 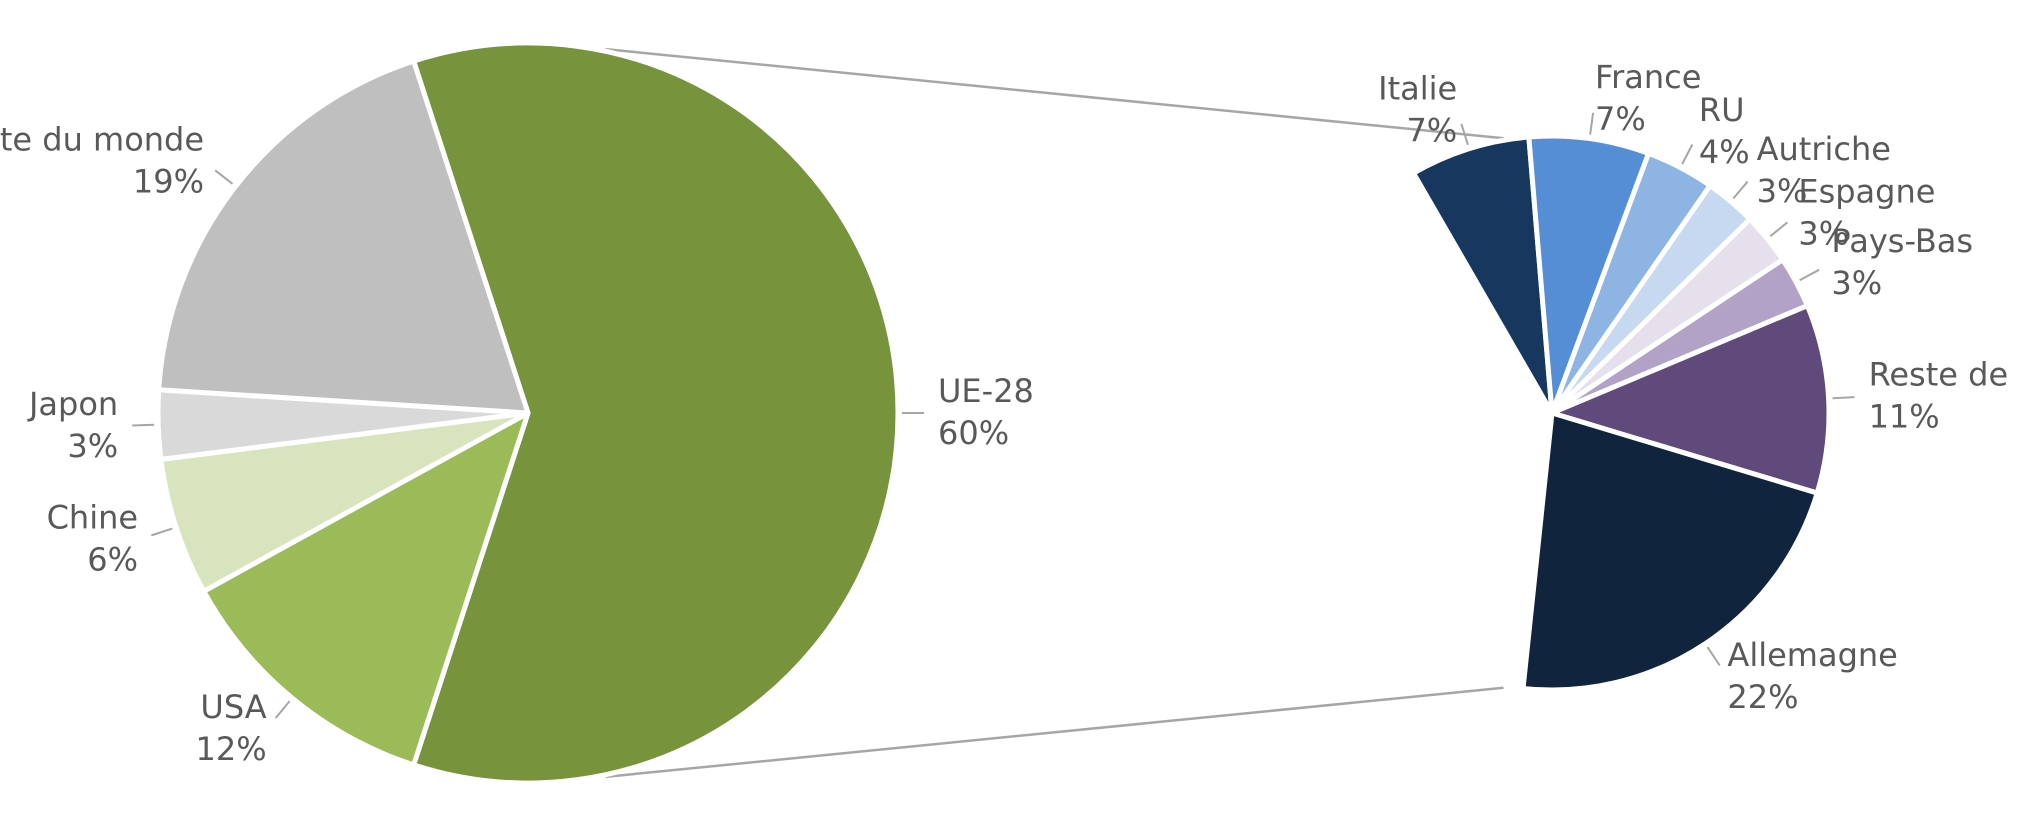 I want to click on slice-label: Espagne, so click(x=1866, y=192).